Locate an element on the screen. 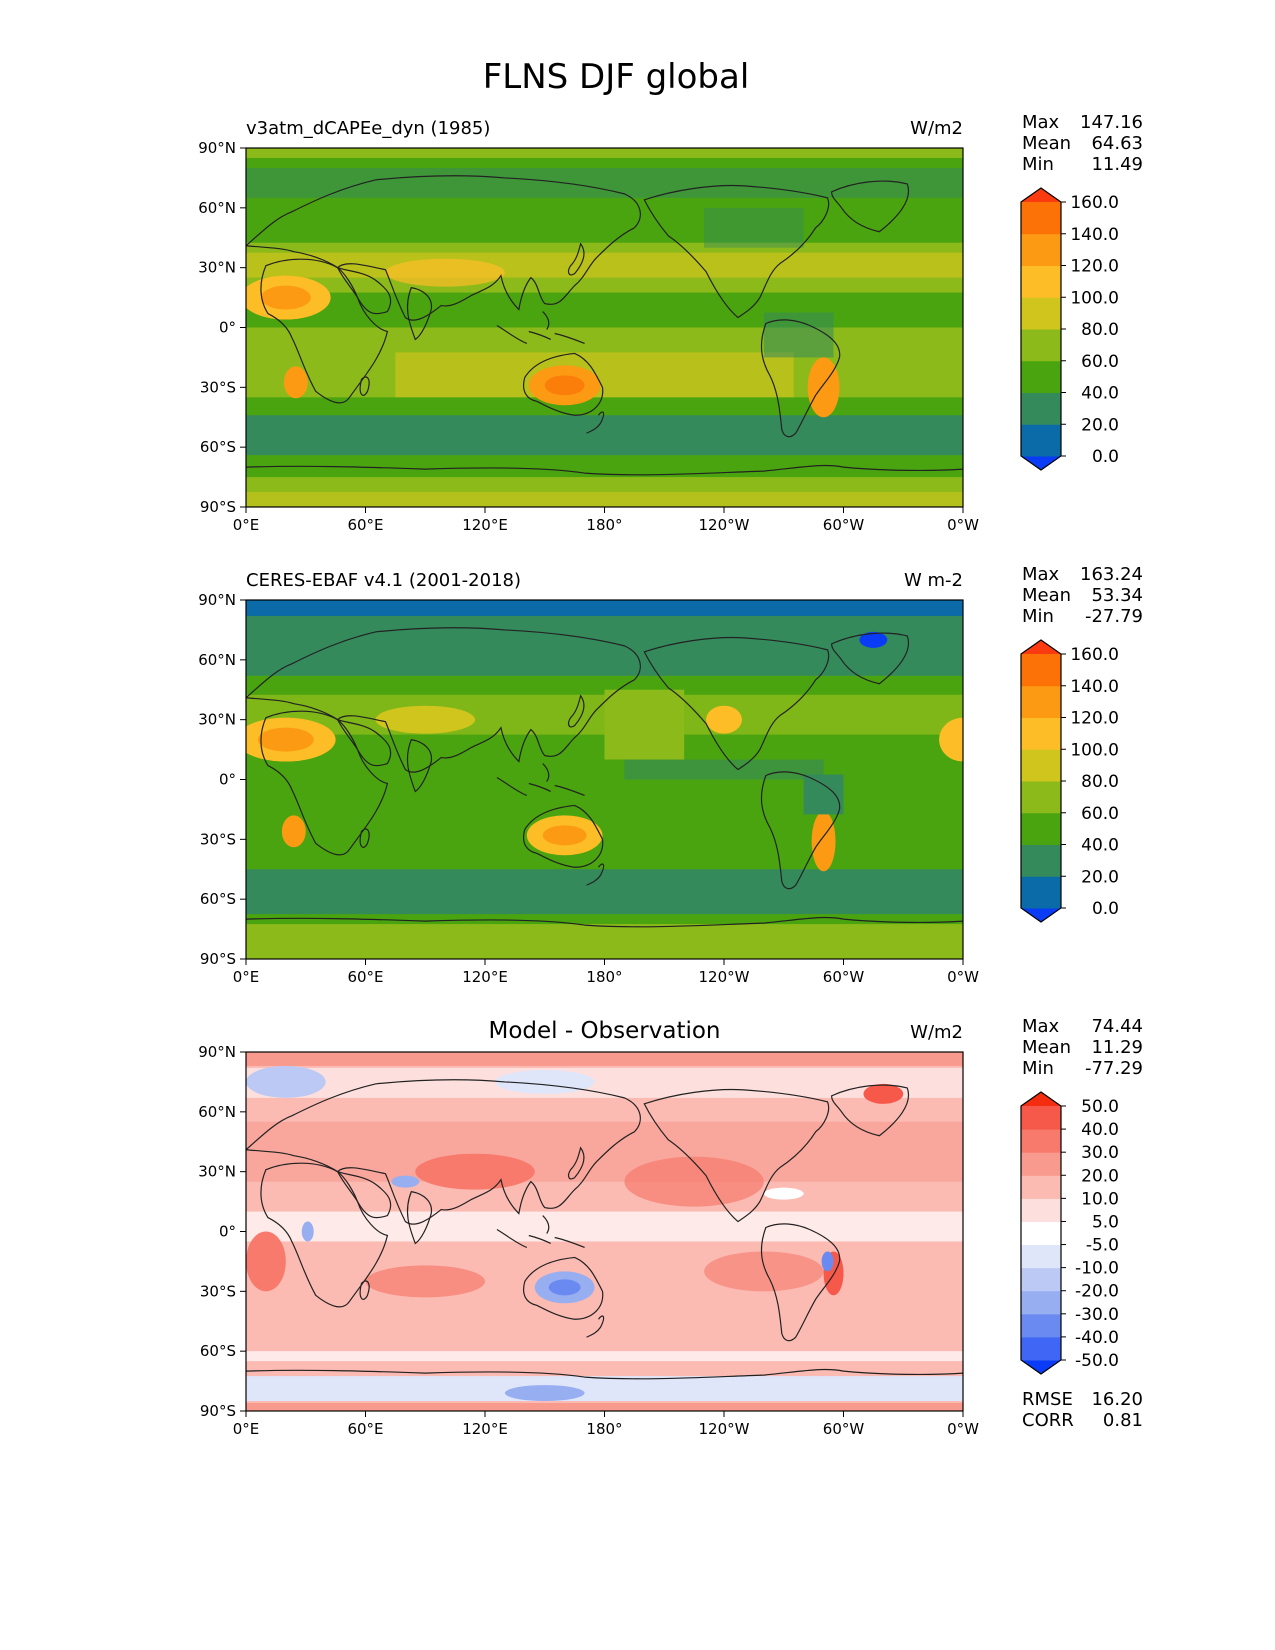  stat-value: 11.49 is located at coordinates (1117, 164).